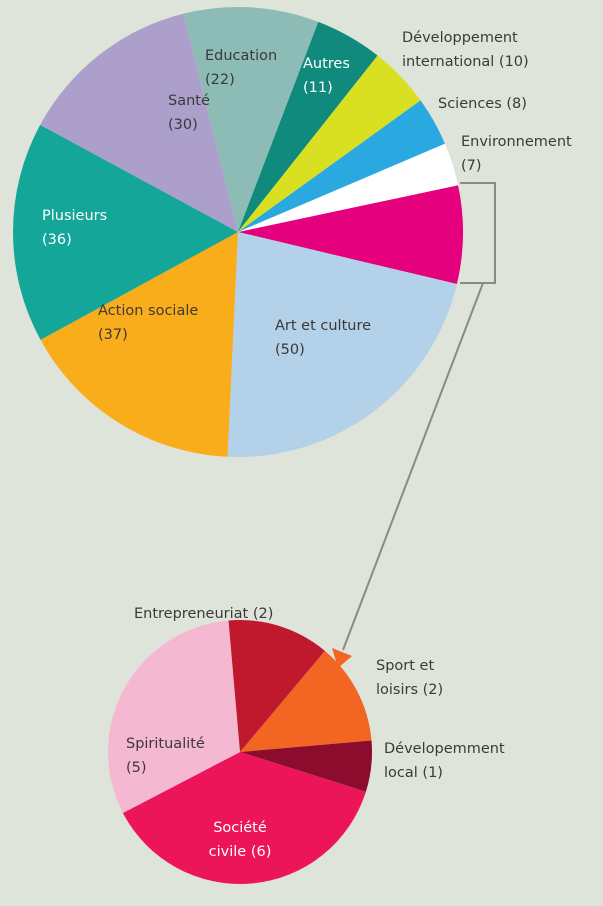  What do you see at coordinates (75, 216) in the screenshot?
I see `category-label: Plusieurs` at bounding box center [75, 216].